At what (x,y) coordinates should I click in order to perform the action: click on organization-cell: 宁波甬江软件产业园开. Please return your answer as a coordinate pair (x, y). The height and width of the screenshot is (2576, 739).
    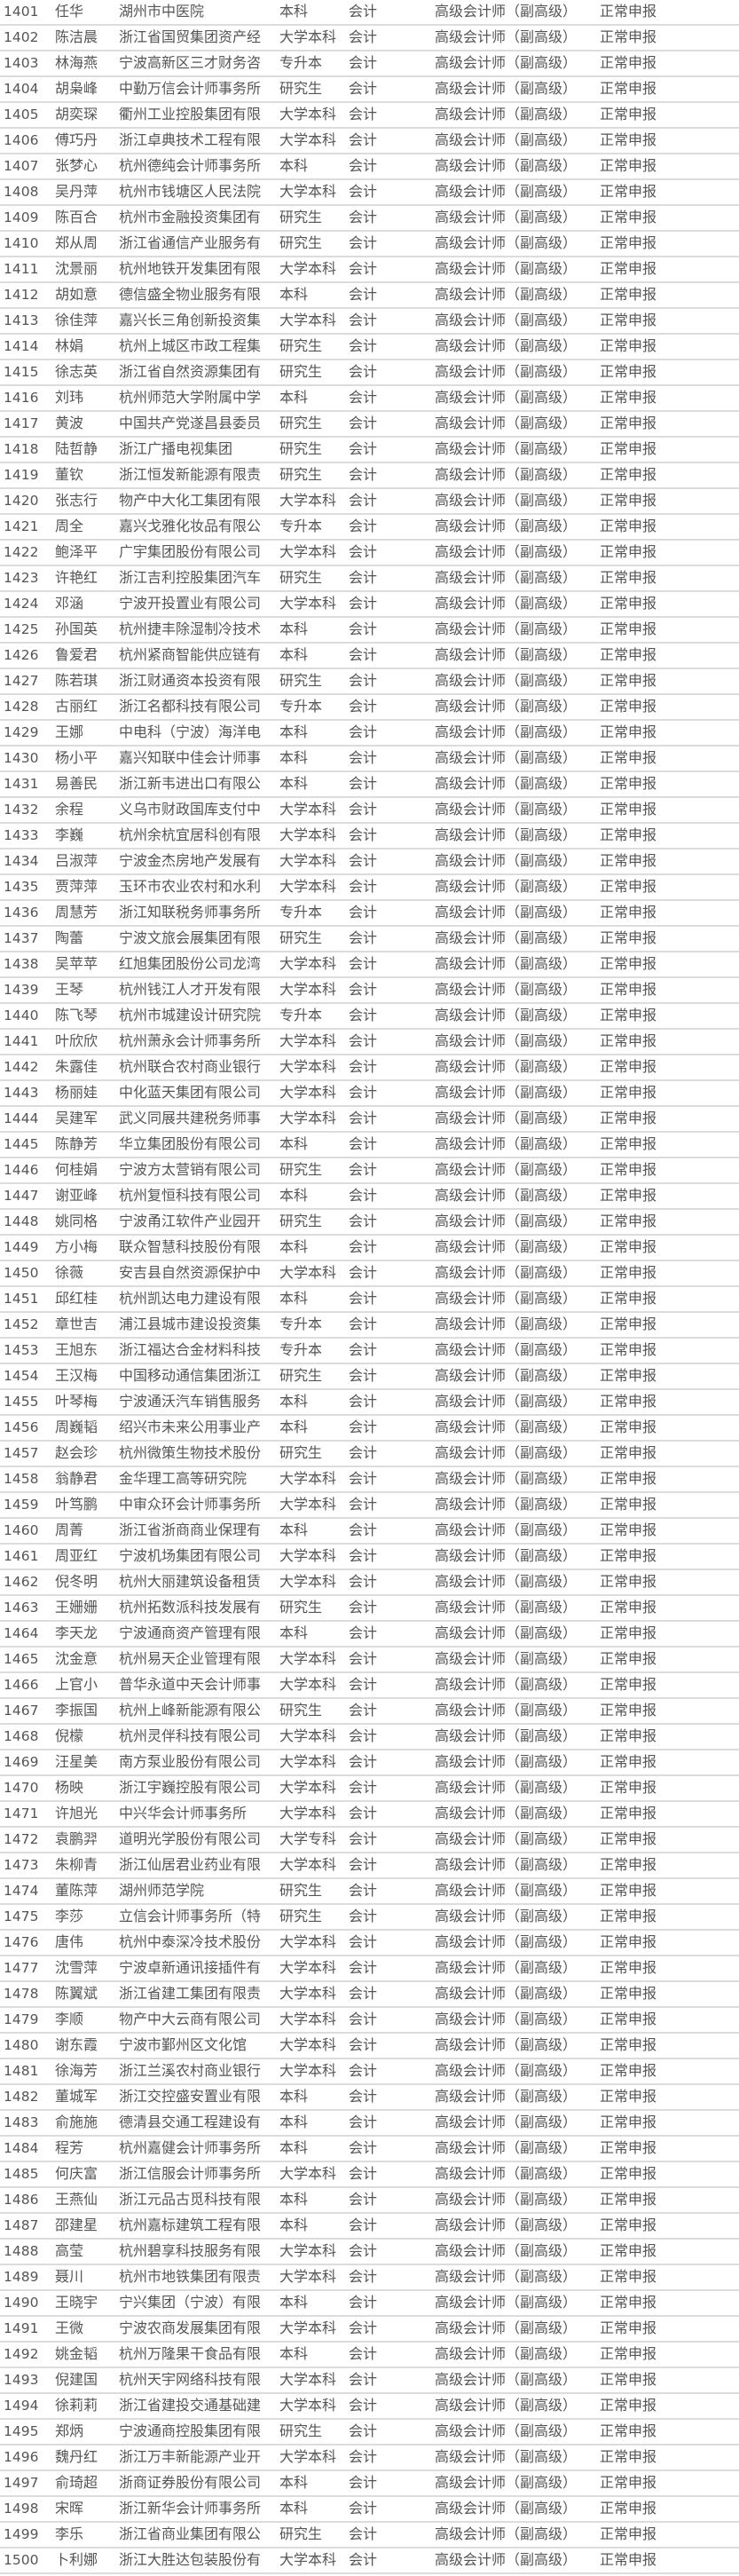
    Looking at the image, I should click on (190, 1221).